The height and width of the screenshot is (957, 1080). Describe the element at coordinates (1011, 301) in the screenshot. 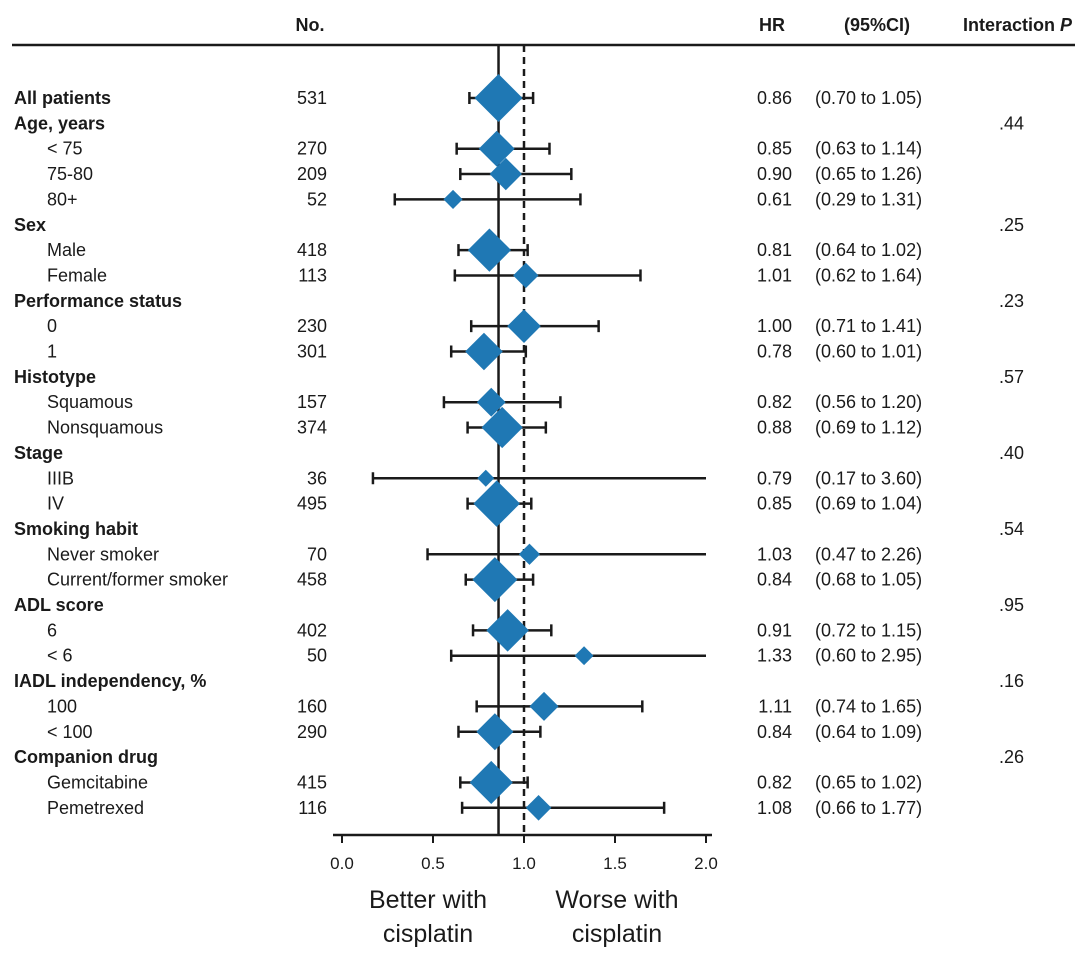

I see `interaction-p-value: .23` at that location.